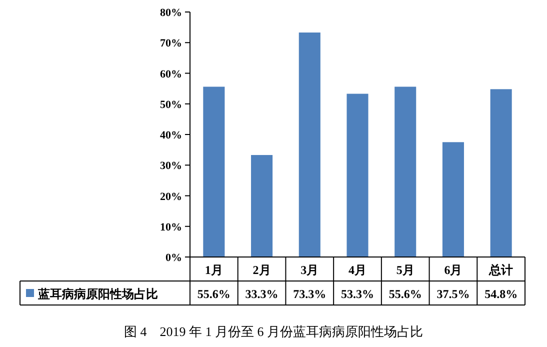 The width and height of the screenshot is (547, 347). Describe the element at coordinates (261, 270) in the screenshot. I see `x-tick-label: 2月` at that location.